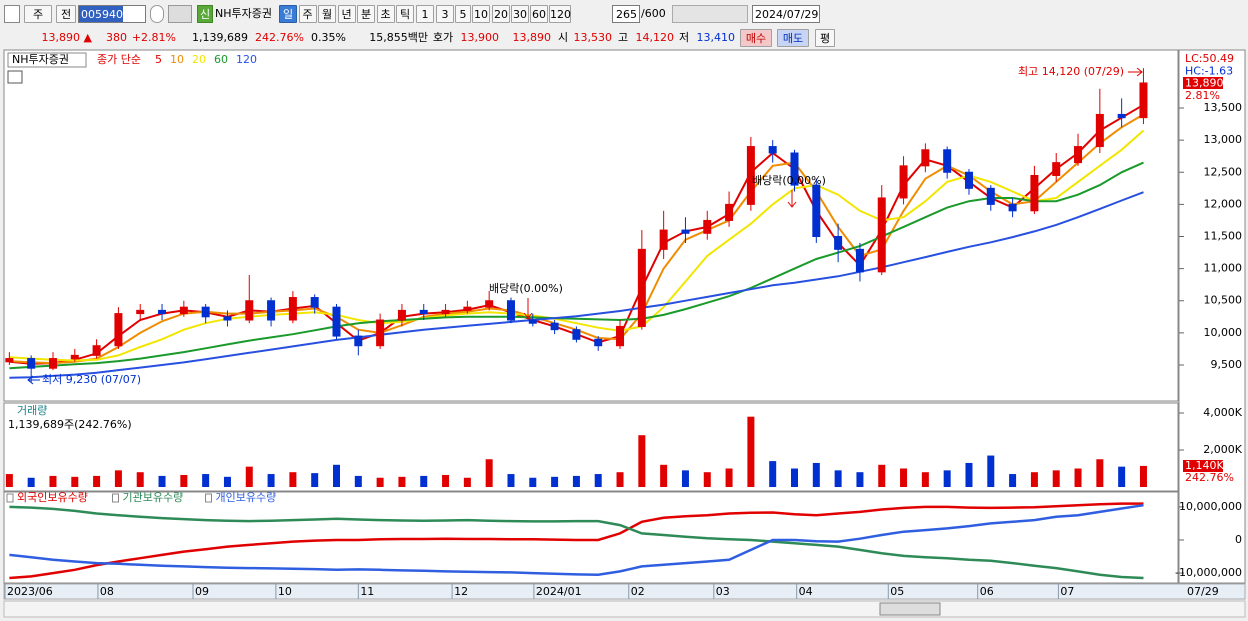 The image size is (1248, 621). What do you see at coordinates (66, 14) in the screenshot?
I see `prev-button: 전` at bounding box center [66, 14].